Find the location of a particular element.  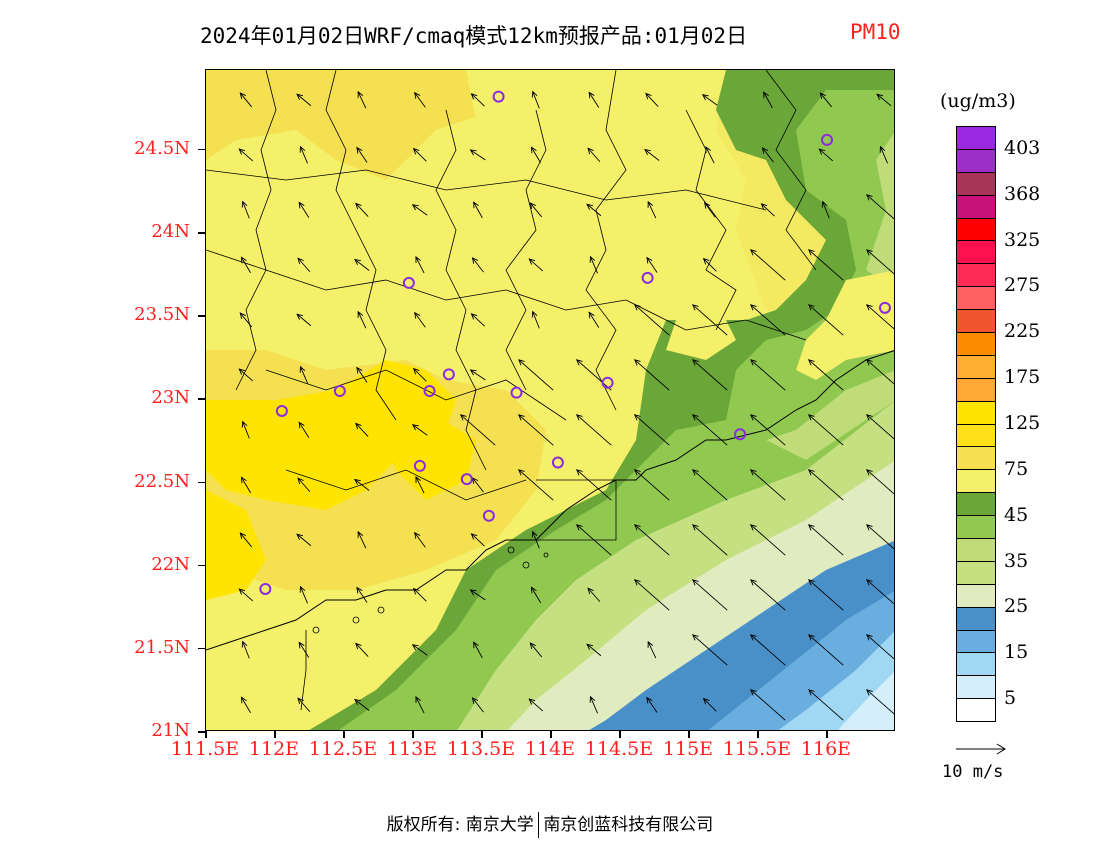

color-legend is located at coordinates (976, 424).